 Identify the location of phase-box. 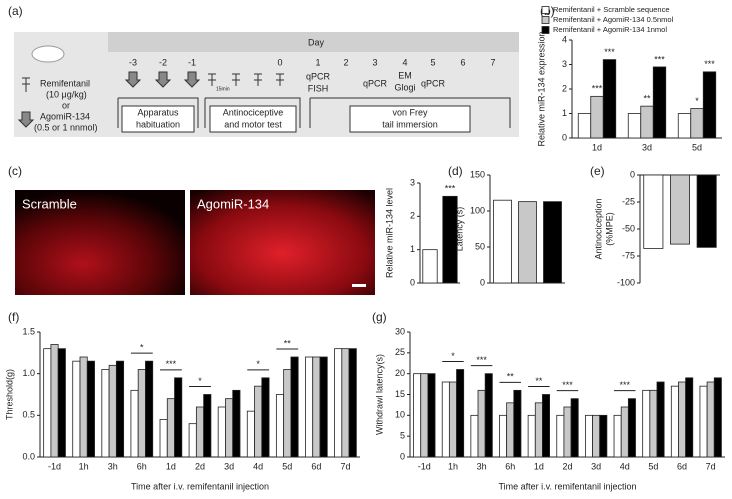
(253, 119).